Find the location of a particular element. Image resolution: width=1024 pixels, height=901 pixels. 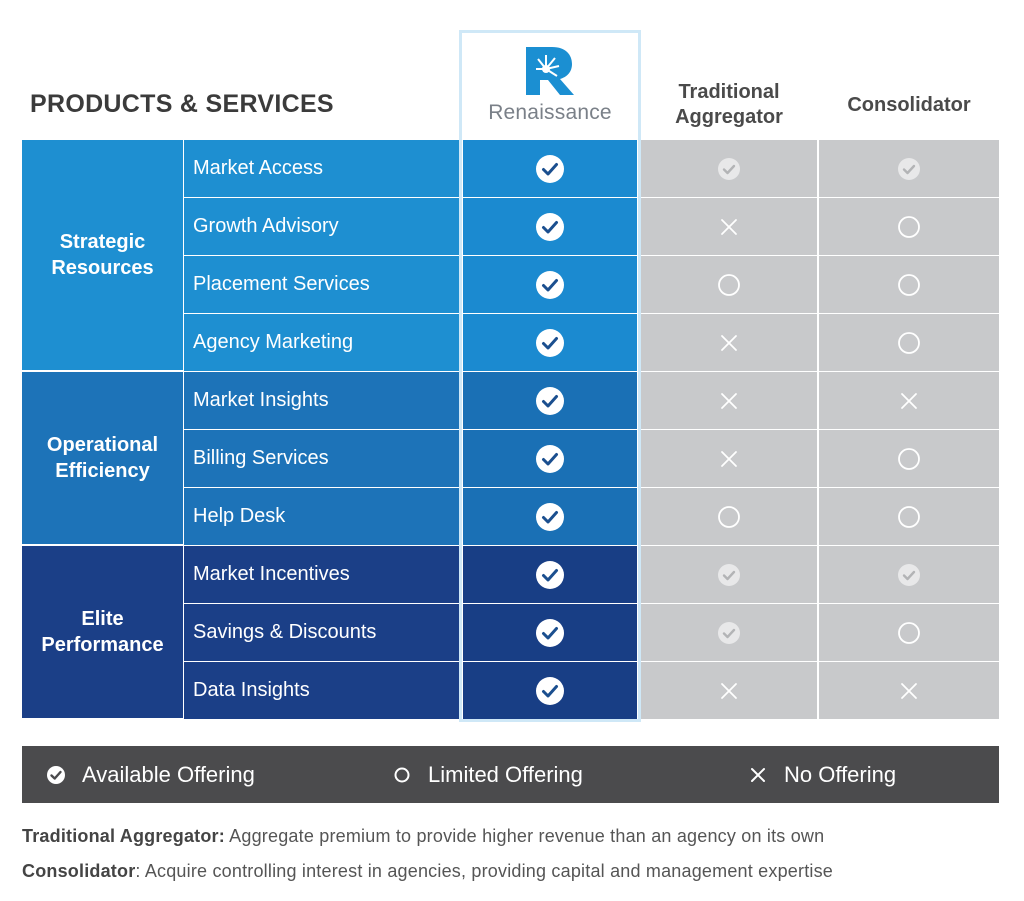

table-row: Market Insights is located at coordinates (510, 401).